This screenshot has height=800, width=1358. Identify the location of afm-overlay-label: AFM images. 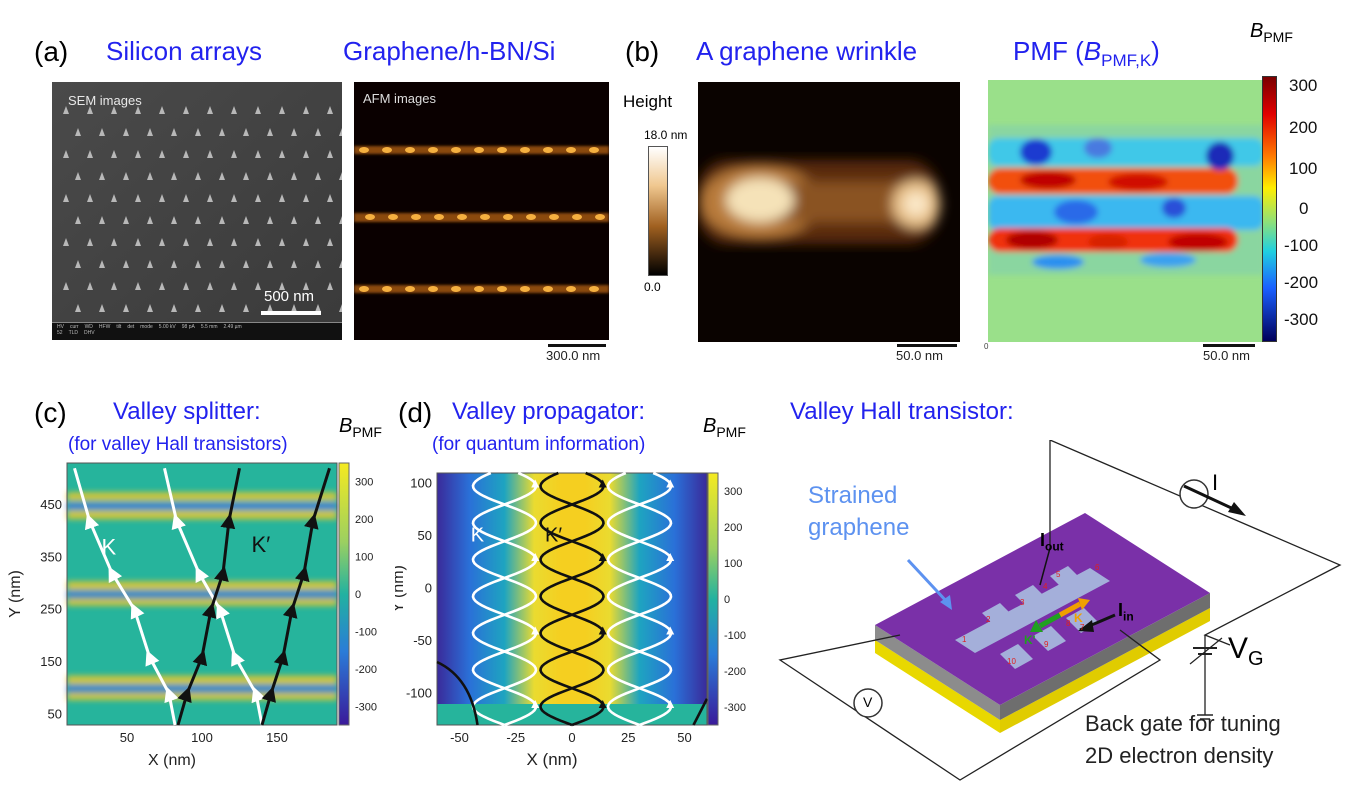
(399, 98).